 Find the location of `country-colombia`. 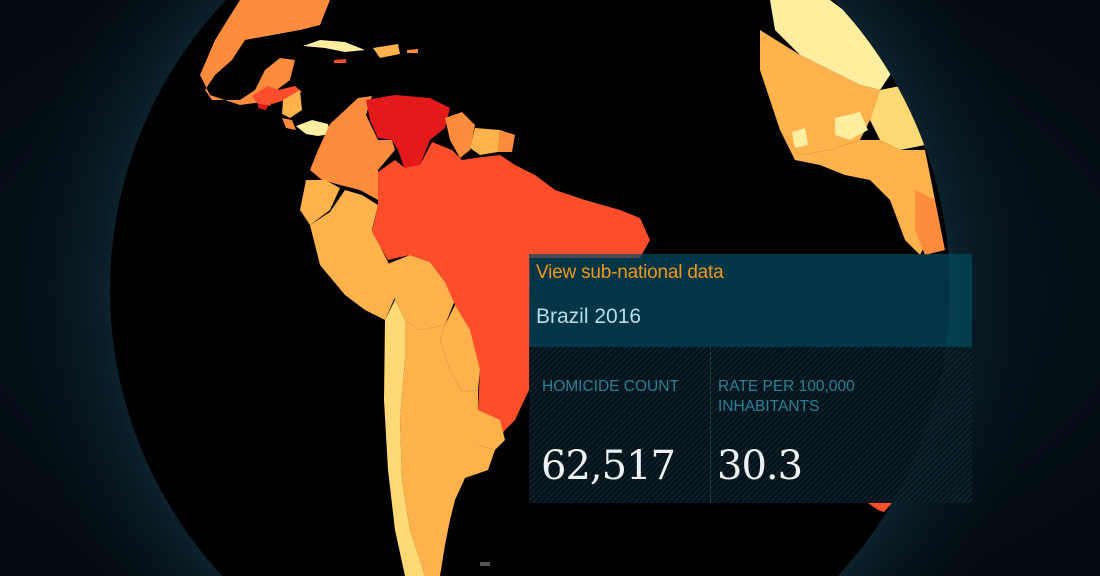

country-colombia is located at coordinates (352, 148).